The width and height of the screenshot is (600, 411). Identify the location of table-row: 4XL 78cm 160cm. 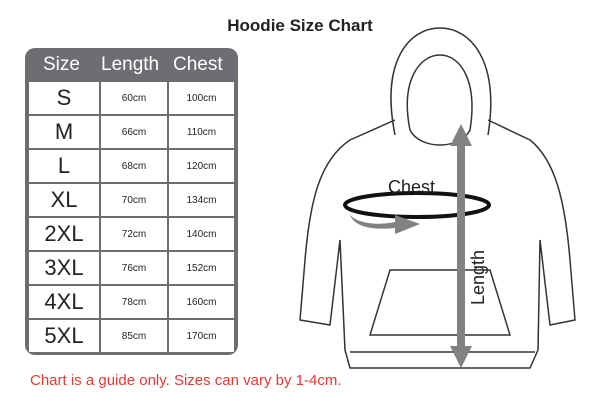
(131, 302).